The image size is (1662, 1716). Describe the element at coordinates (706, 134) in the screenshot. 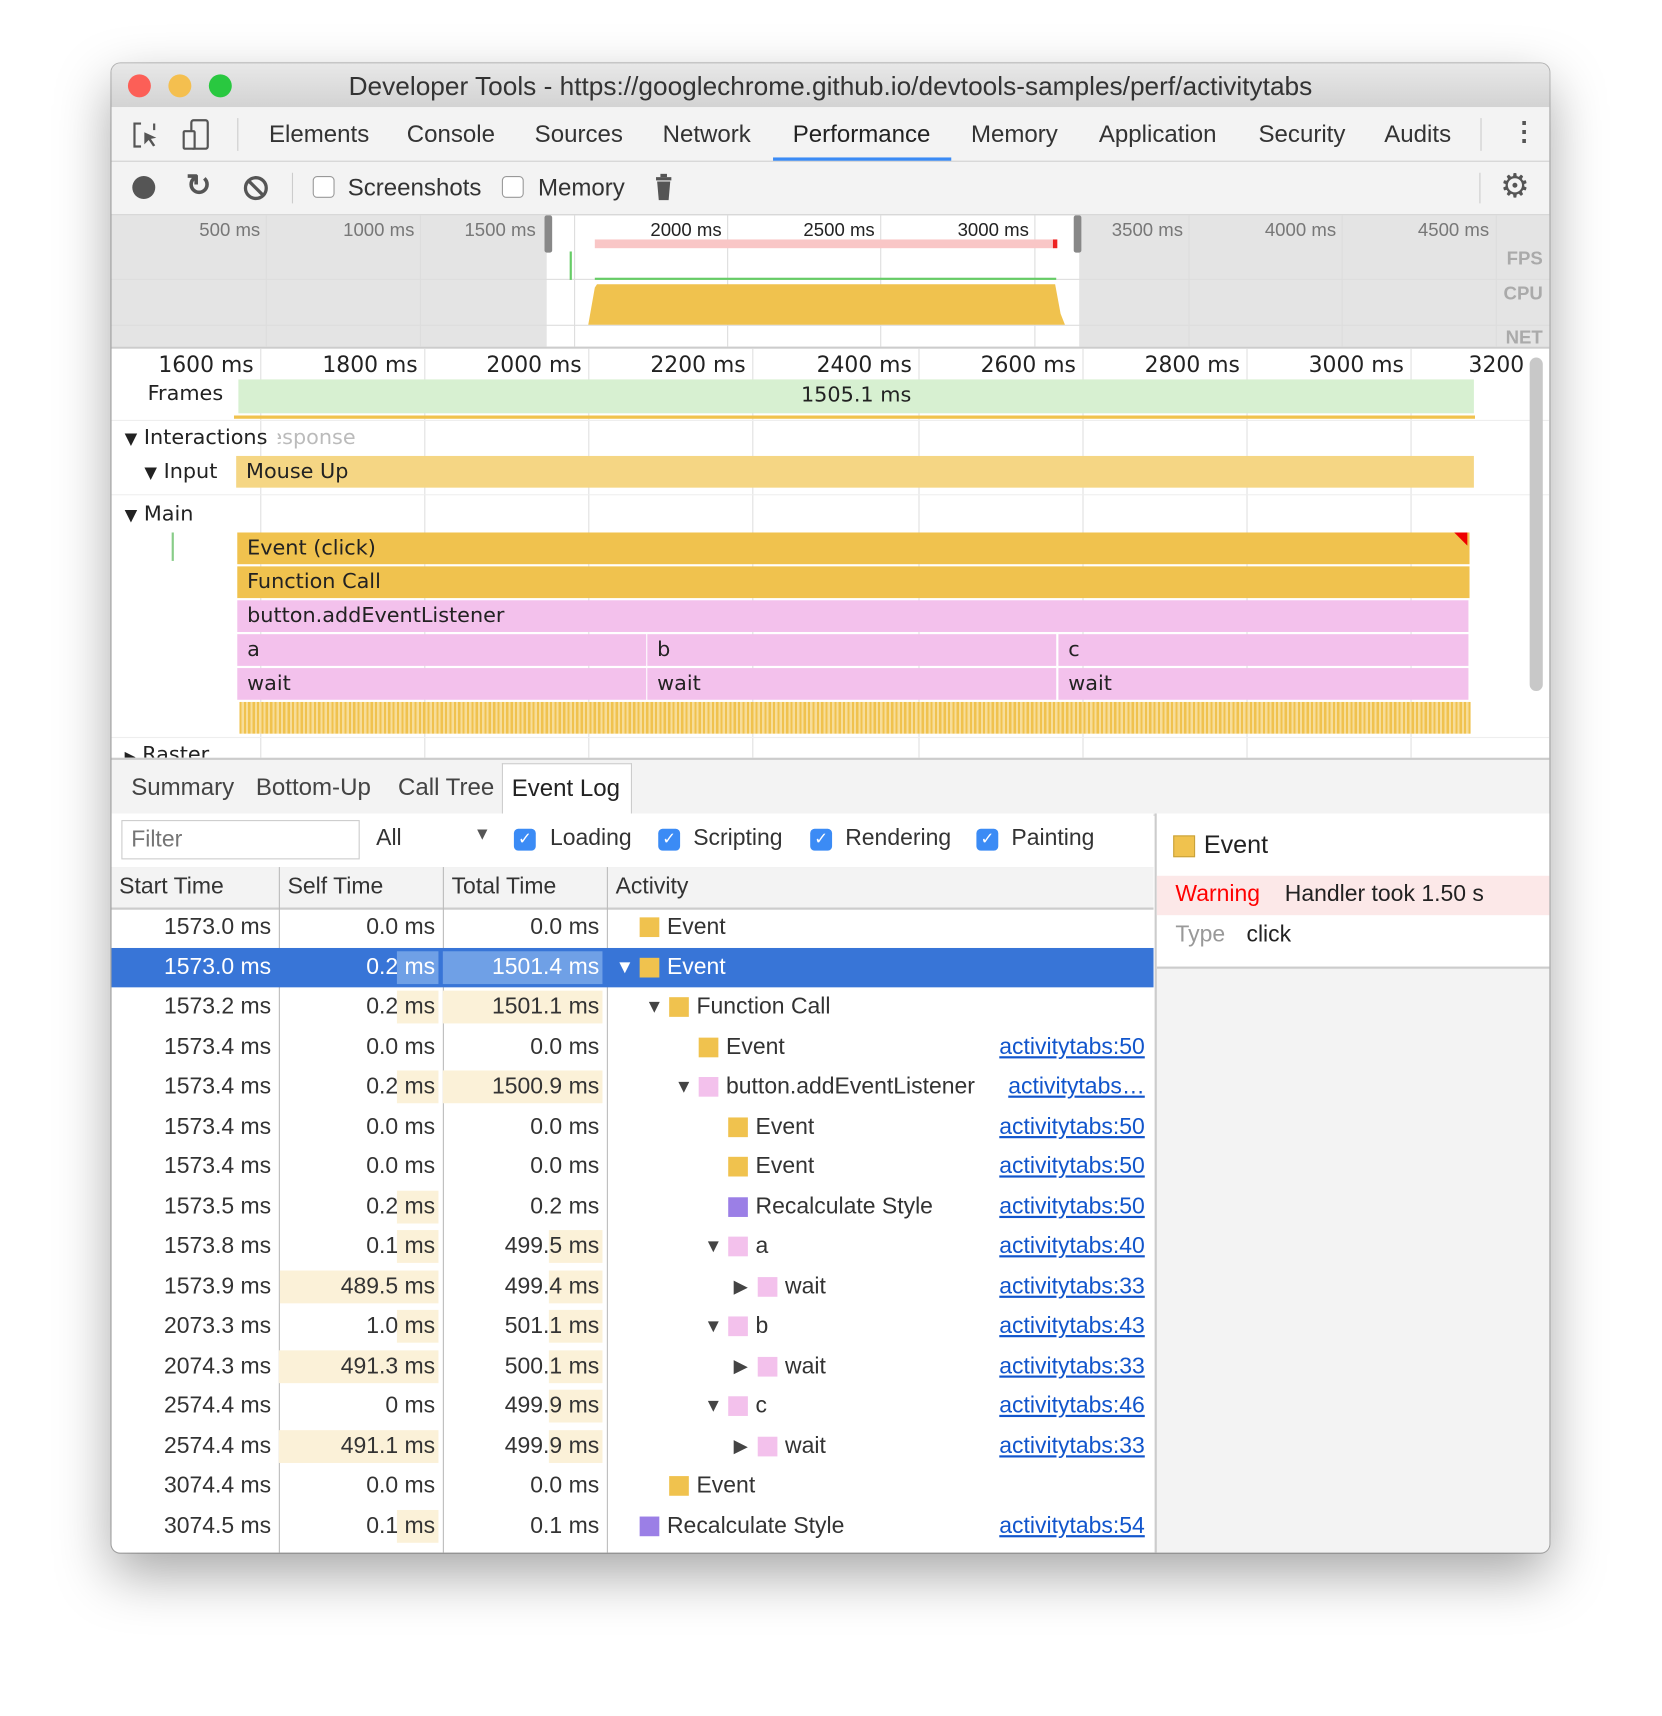

I see `tab-network: Network` at that location.